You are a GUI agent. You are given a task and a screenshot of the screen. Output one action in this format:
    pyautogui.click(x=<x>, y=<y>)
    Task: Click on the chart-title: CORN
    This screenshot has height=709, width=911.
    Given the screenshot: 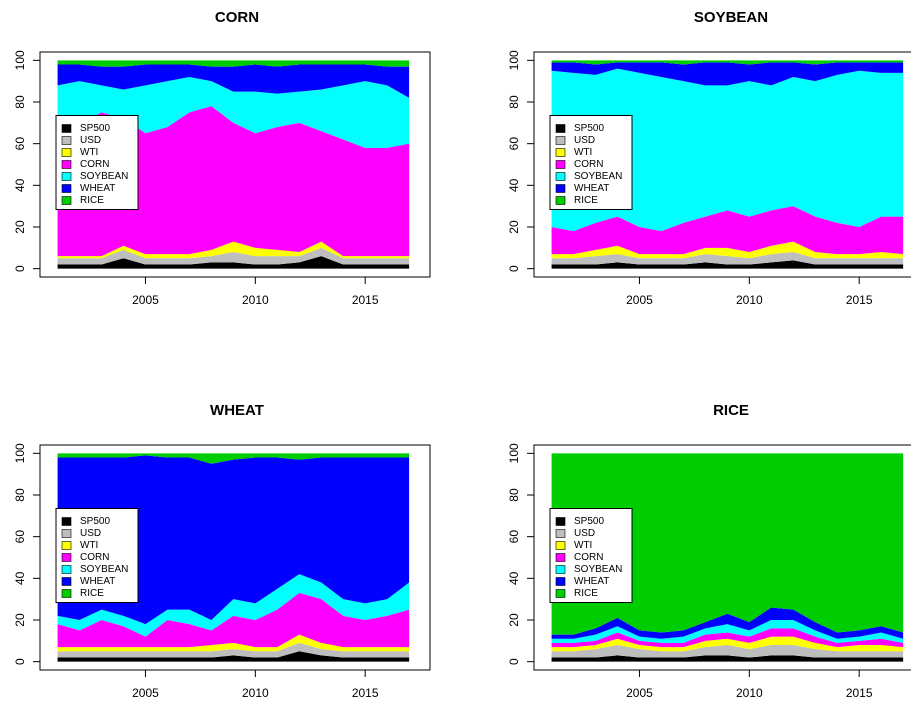 What is the action you would take?
    pyautogui.click(x=237, y=17)
    